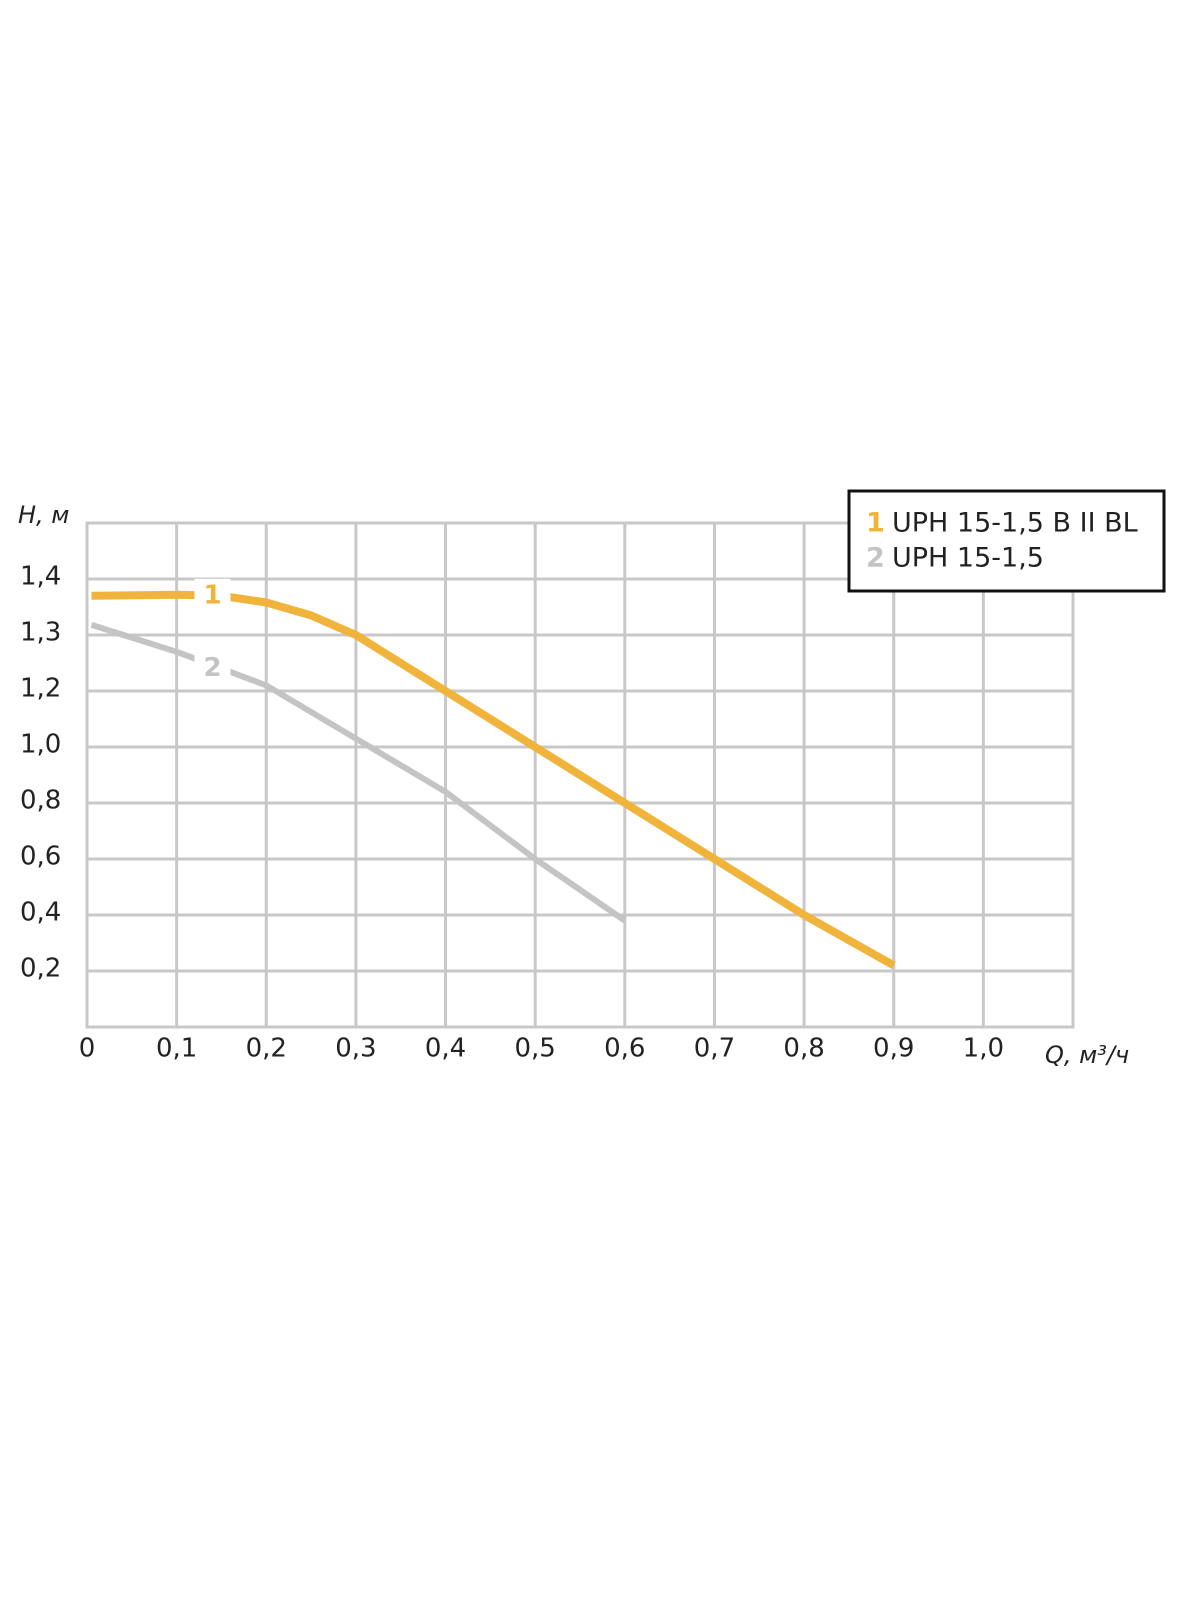 Image resolution: width=1200 pixels, height=1600 pixels. I want to click on y-tick-label: 0,4, so click(40, 913).